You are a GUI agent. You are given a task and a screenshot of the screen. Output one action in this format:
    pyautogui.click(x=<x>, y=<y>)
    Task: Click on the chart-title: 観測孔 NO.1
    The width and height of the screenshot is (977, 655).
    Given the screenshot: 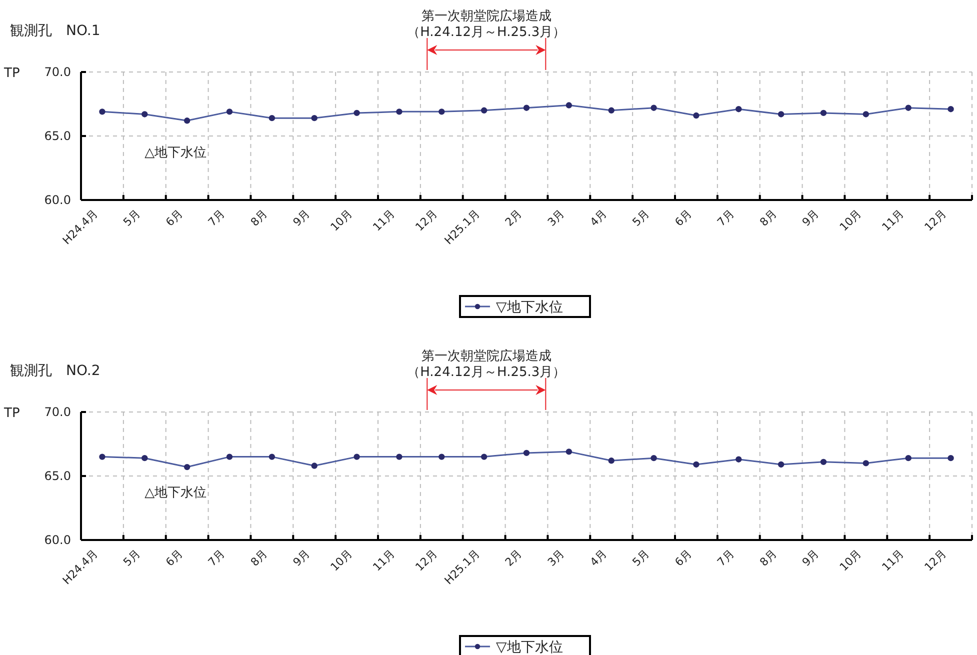 What is the action you would take?
    pyautogui.click(x=55, y=31)
    